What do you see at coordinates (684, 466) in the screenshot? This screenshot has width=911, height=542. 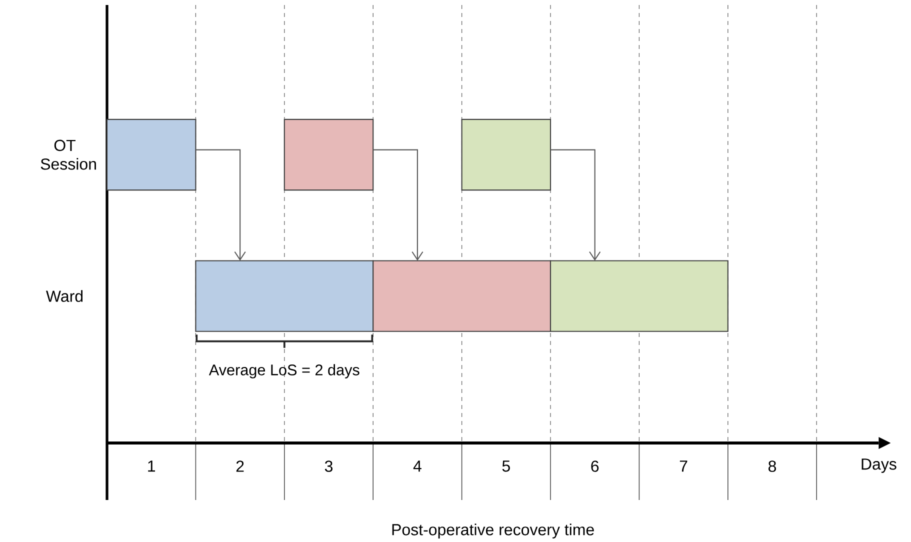 I see `x-tick-label: 7` at bounding box center [684, 466].